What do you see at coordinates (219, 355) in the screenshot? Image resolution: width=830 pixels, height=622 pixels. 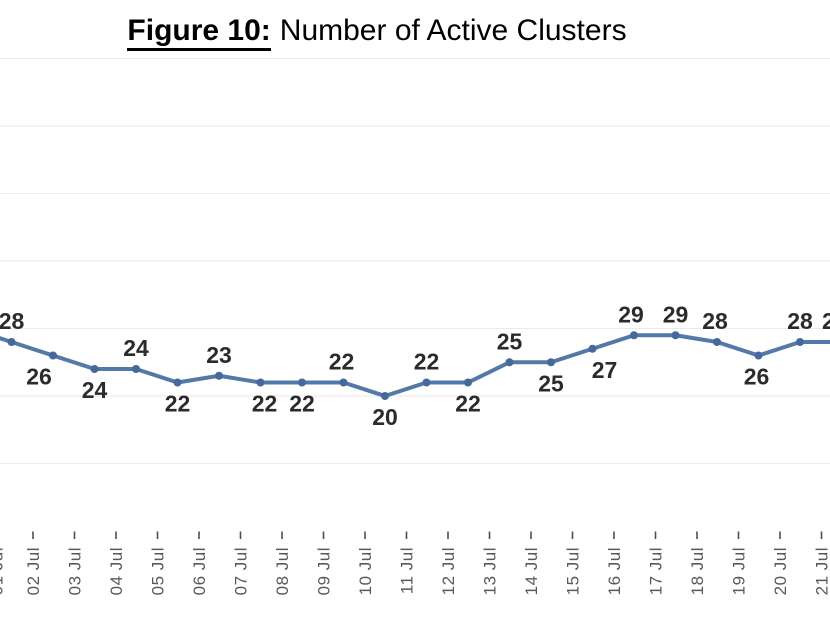 I see `data-label: 23` at bounding box center [219, 355].